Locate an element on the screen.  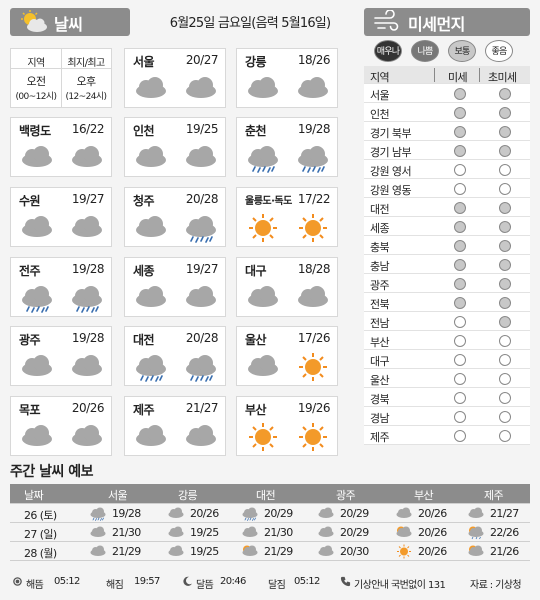
weekly-temp: 19/28 is located at coordinates (126, 513).